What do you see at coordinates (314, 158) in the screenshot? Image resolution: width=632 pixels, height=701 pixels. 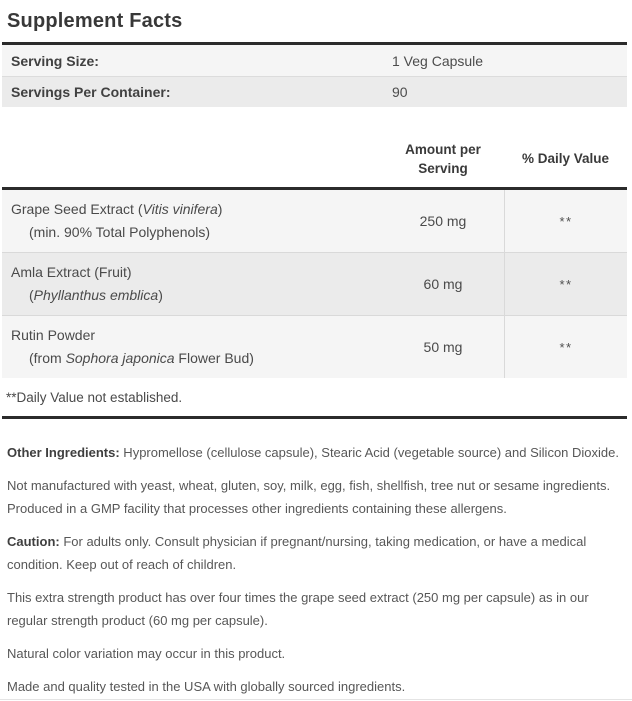 I see `column-header-row: Amount per Serving % Daily Value` at bounding box center [314, 158].